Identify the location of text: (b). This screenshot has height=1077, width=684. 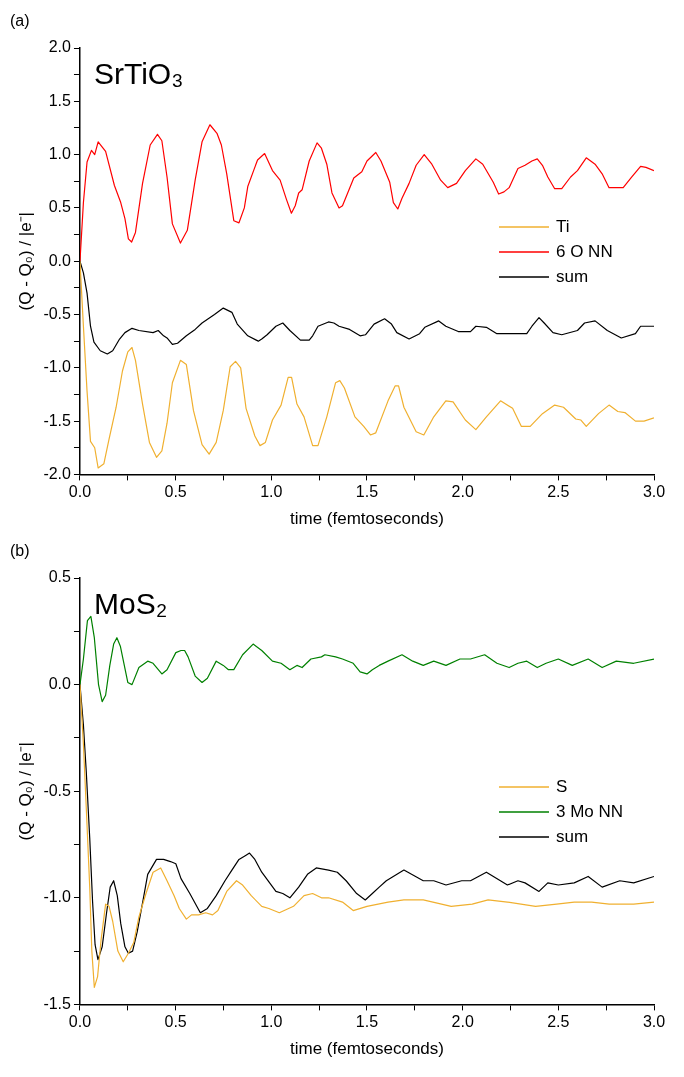
(20, 550).